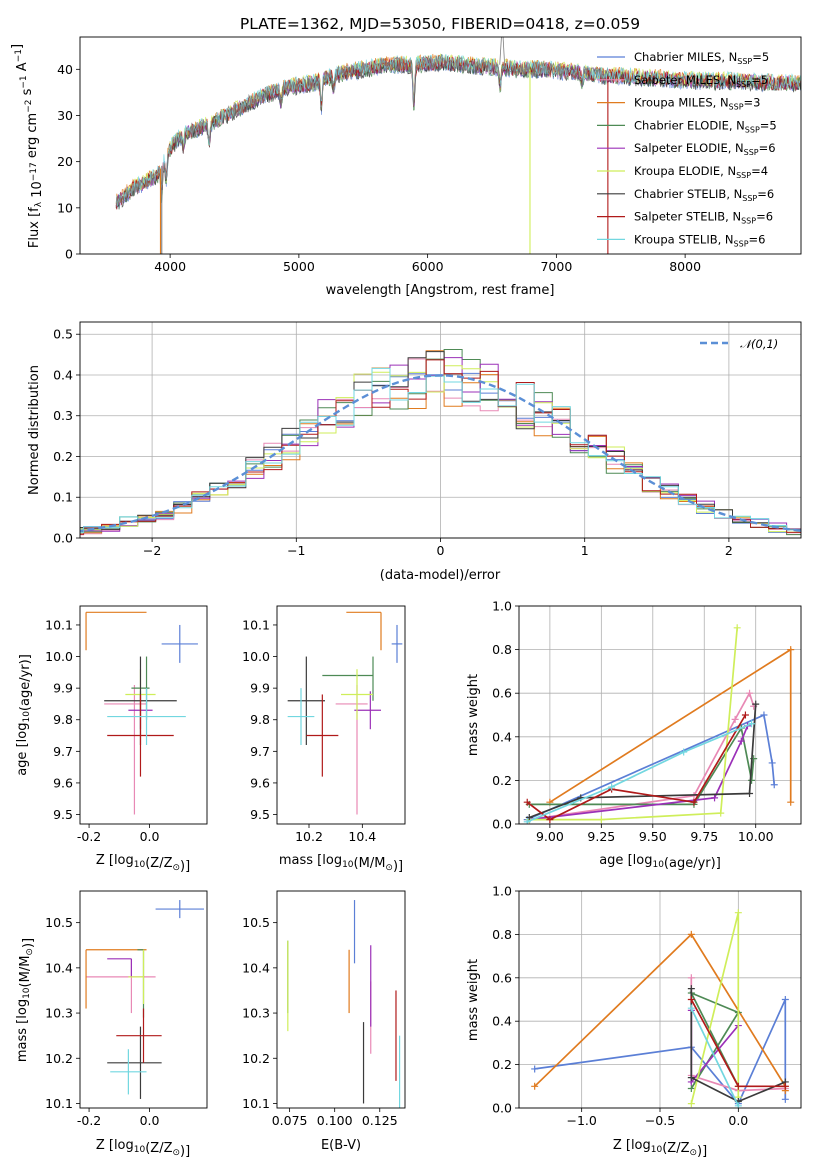 This screenshot has height=1170, width=819. I want to click on legend-entry: Chabrier ELODIE, NSSP=5, so click(705, 126).